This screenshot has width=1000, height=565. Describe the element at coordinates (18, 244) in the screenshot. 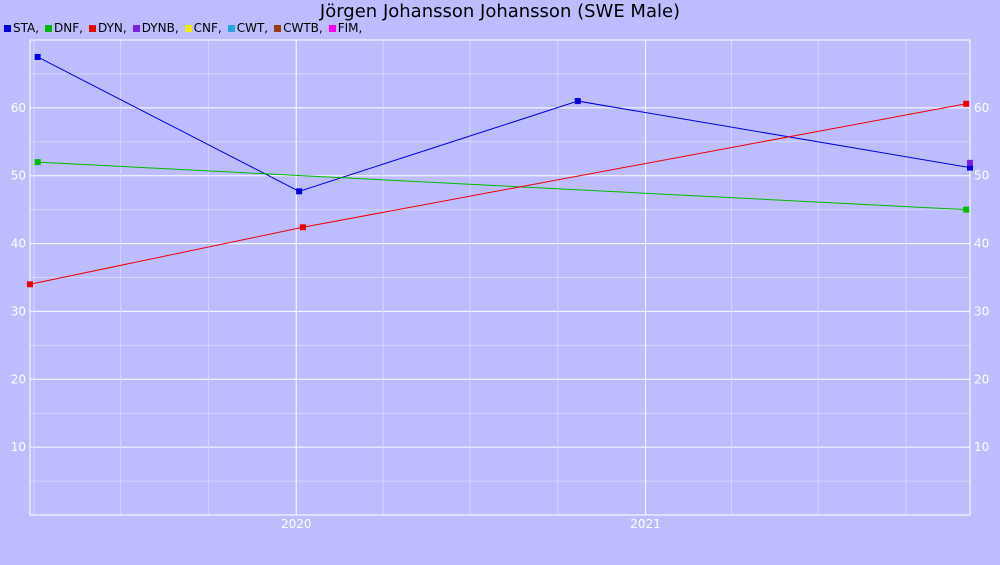

I see `y-tick-label-left: 40` at that location.